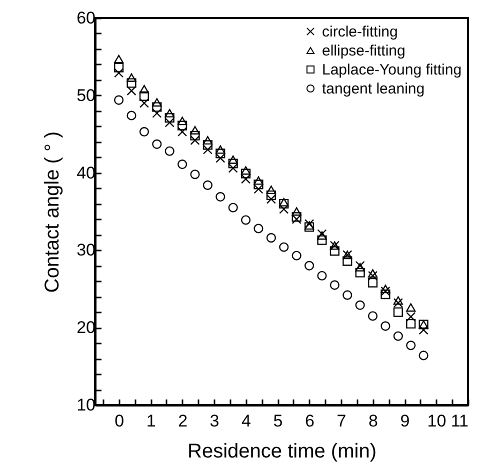  Describe the element at coordinates (360, 32) in the screenshot. I see `legend-label: circle-fitting` at that location.